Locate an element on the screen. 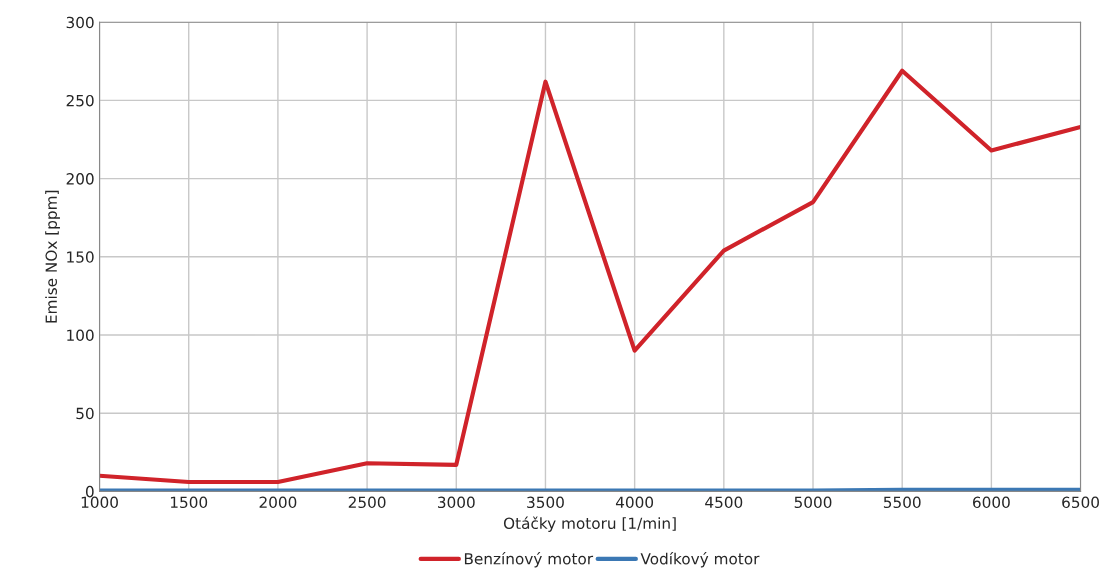  x-tick-label: 3500 is located at coordinates (545, 502).